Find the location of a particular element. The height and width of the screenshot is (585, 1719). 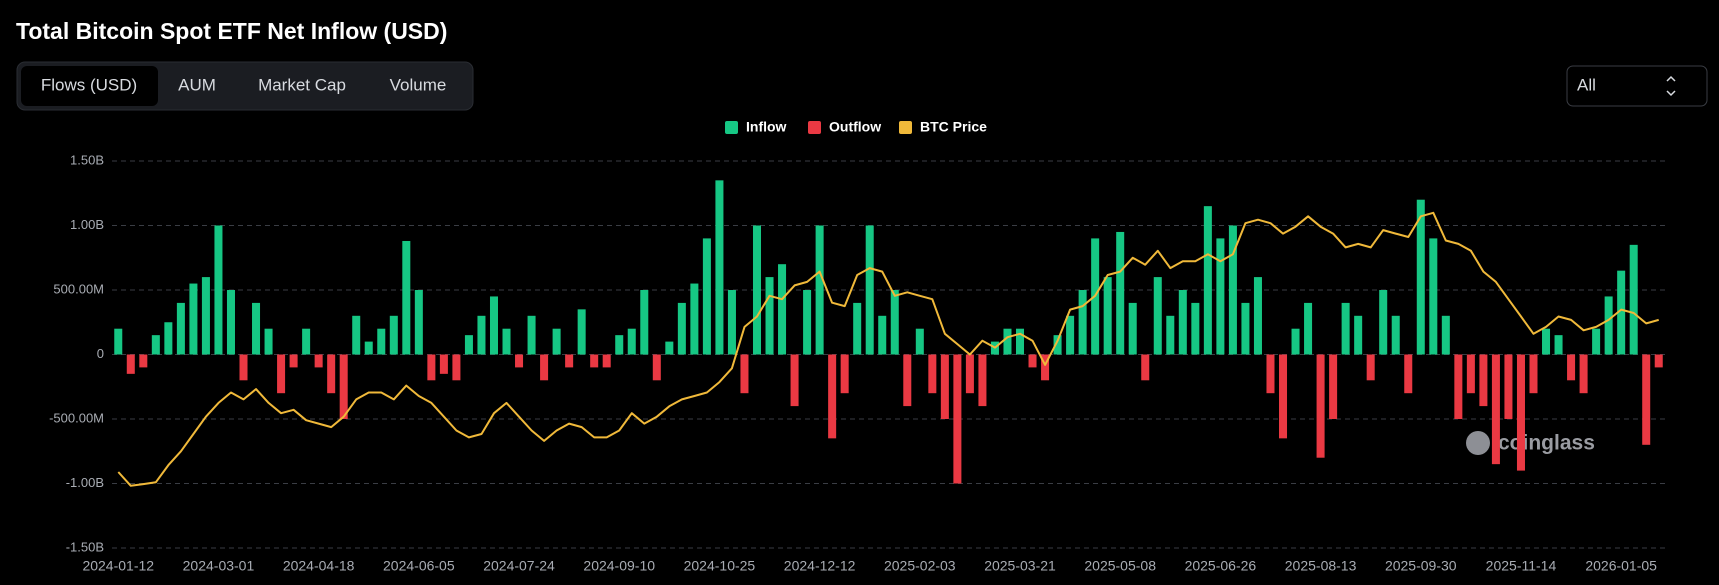

range-select-label: All is located at coordinates (1586, 84).